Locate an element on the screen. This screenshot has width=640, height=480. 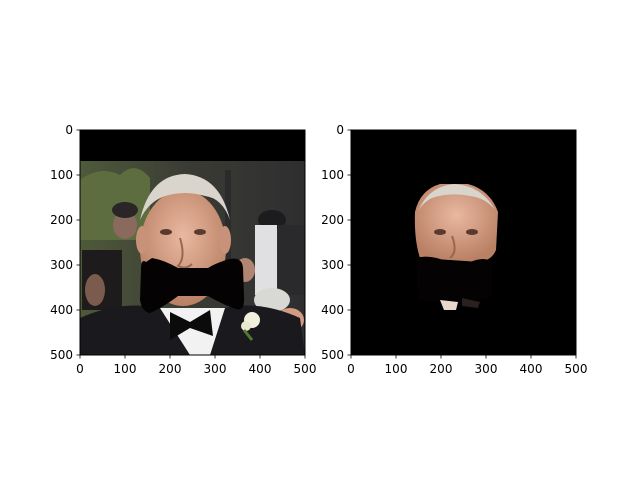
y-axis-right: 0 100 200 300 400 500 is located at coordinates (336, 242).